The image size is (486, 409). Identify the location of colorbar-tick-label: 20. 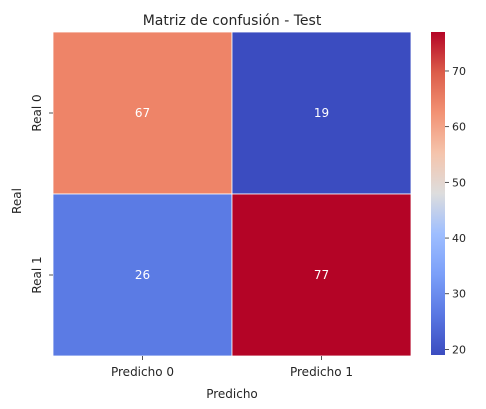
(459, 349).